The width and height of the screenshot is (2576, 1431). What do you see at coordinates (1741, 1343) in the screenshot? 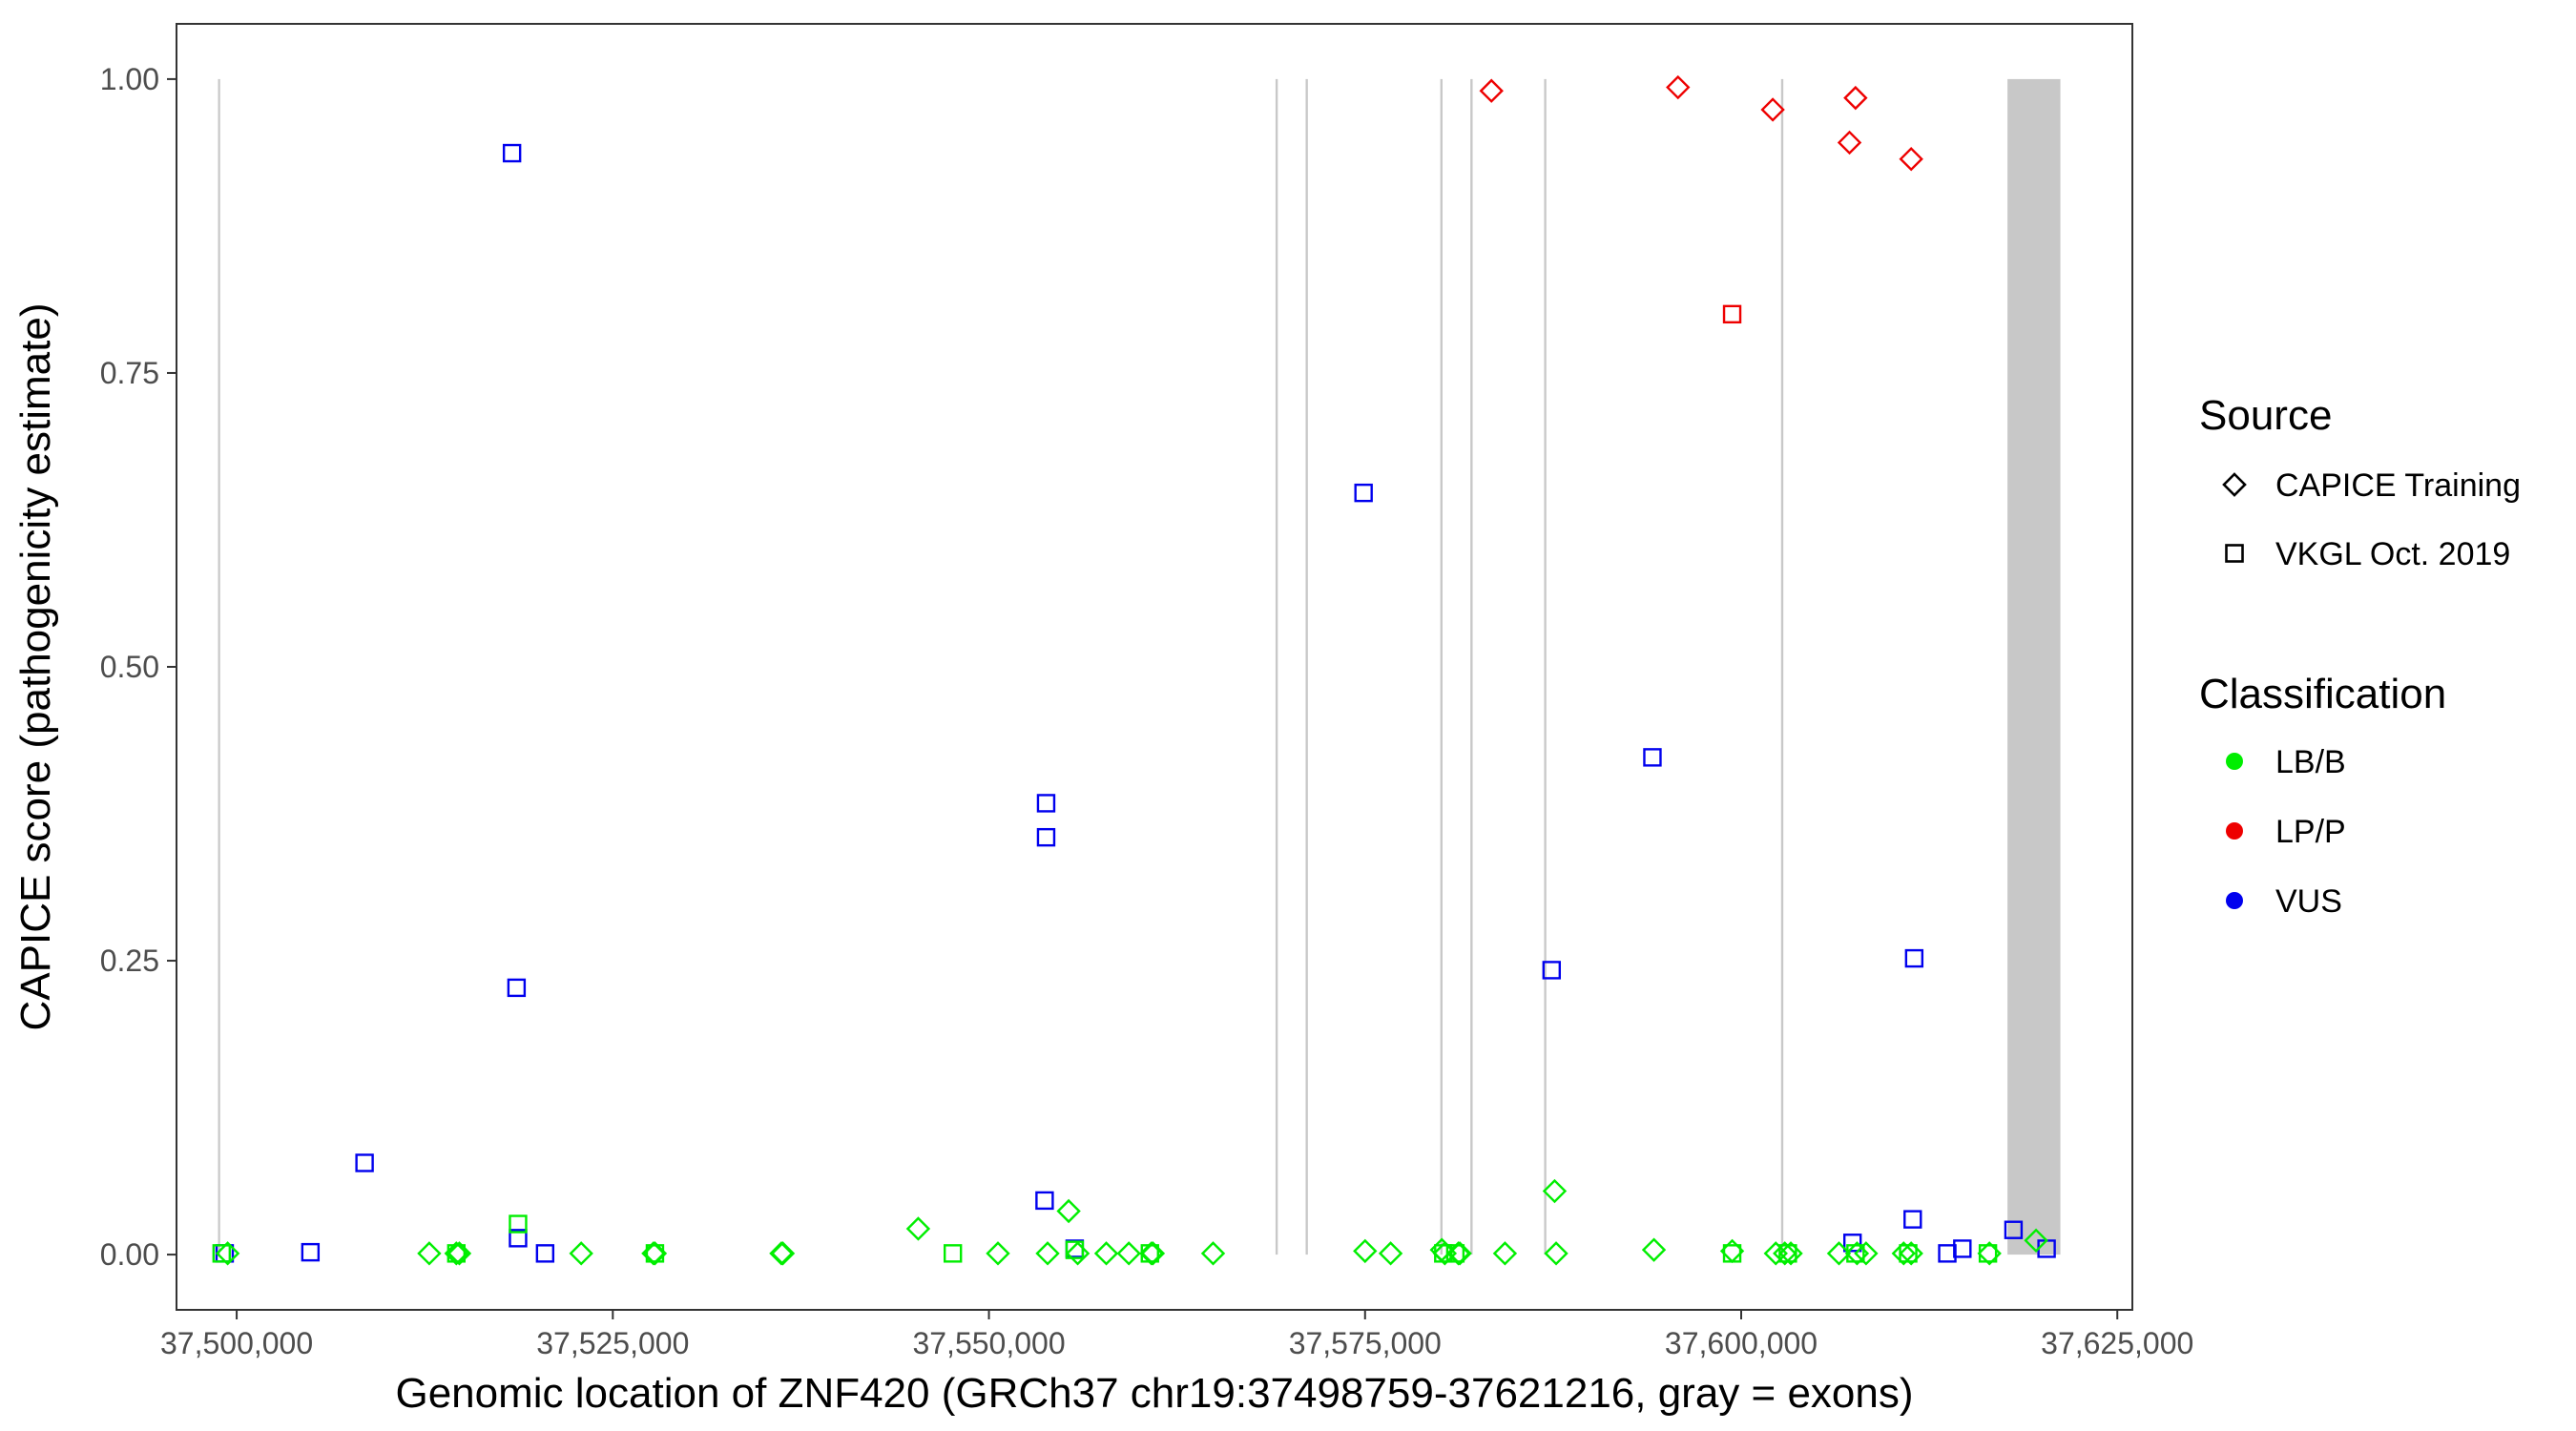
I see `x-tick-label: 37,600,000` at bounding box center [1741, 1343].